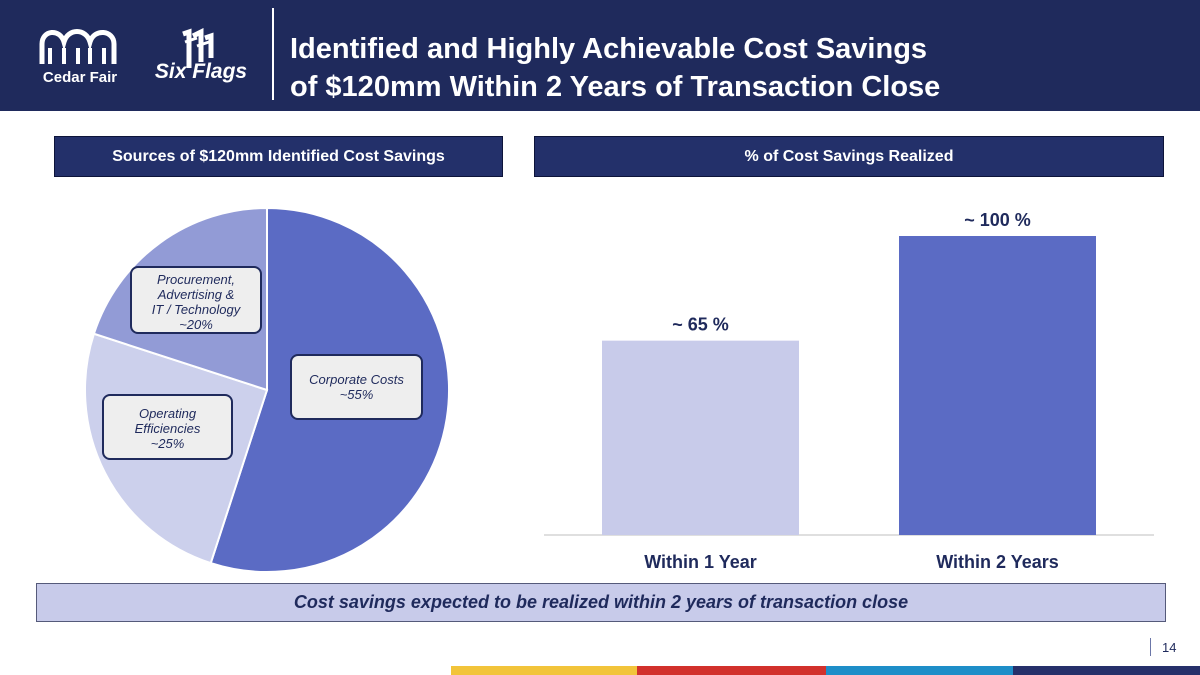 The height and width of the screenshot is (675, 1200). I want to click on brand-stripe-navy, so click(1106, 670).